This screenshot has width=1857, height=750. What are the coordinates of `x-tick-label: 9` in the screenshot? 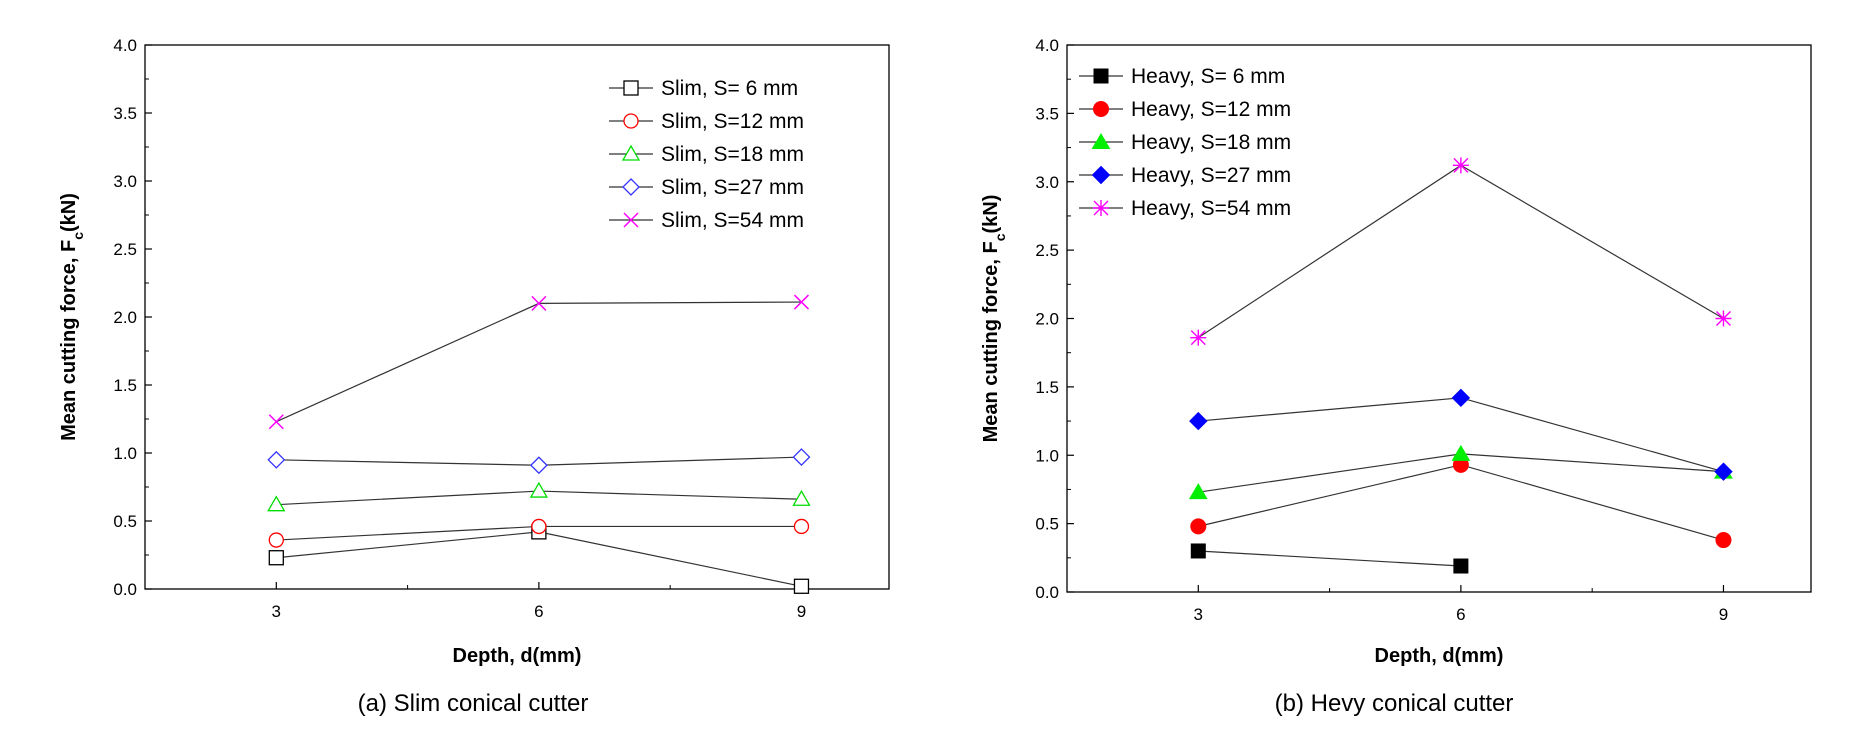 It's located at (1723, 614).